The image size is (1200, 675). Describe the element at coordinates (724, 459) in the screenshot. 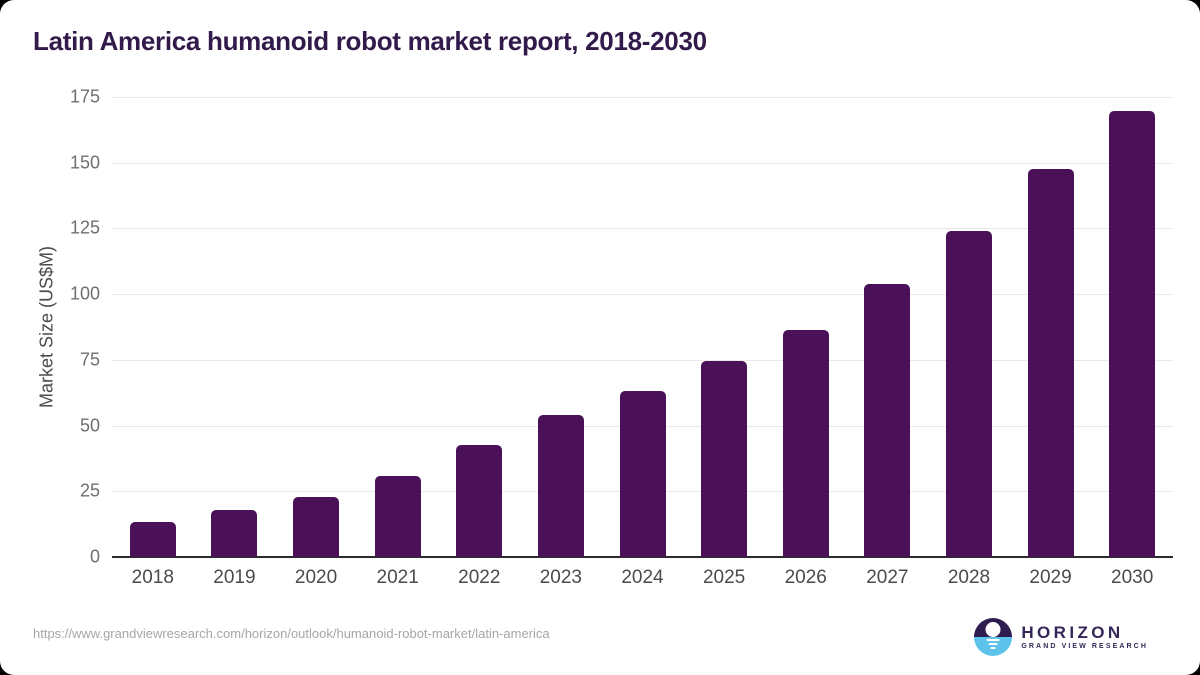

I see `bar-2025` at that location.